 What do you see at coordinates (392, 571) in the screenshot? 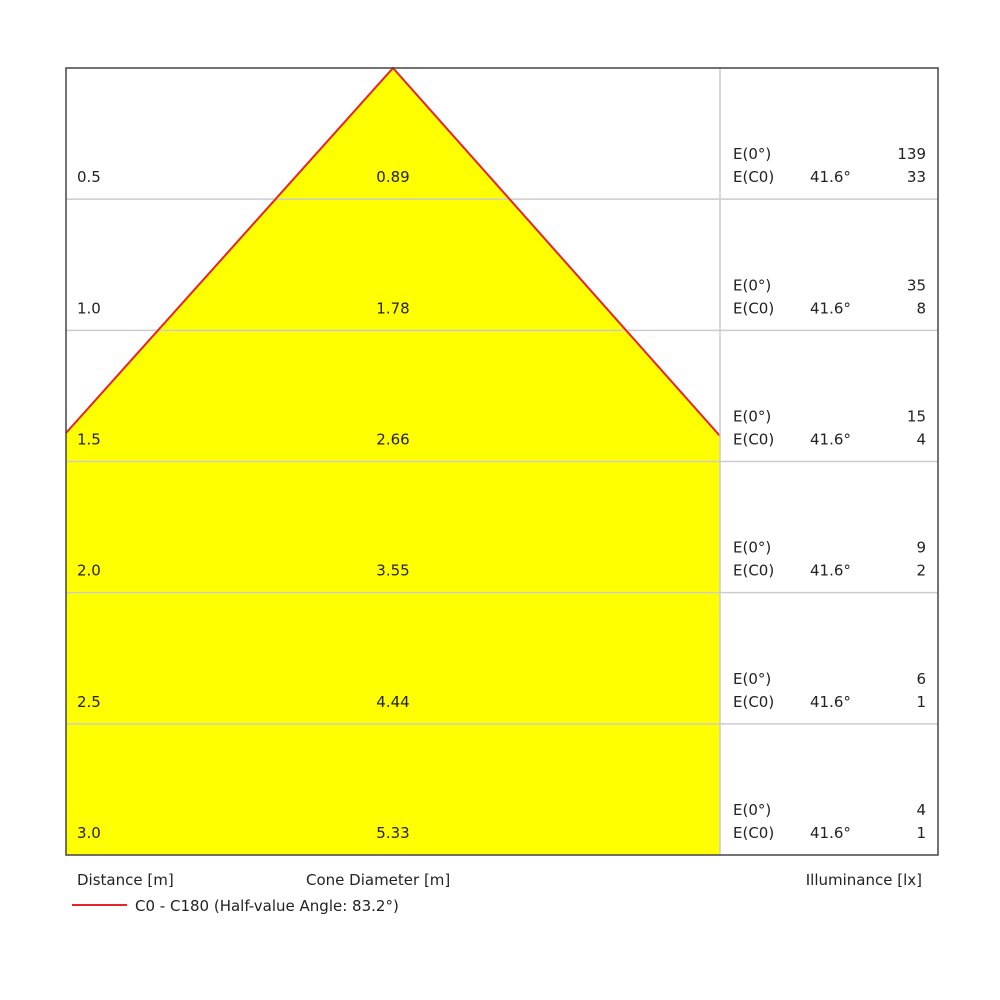
I see `diameter: 3.55` at bounding box center [392, 571].